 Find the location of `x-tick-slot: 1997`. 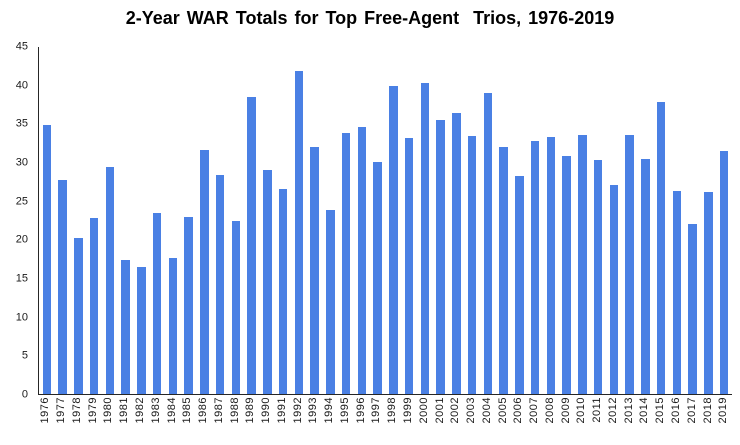

x-tick-slot: 1997 is located at coordinates (377, 420).